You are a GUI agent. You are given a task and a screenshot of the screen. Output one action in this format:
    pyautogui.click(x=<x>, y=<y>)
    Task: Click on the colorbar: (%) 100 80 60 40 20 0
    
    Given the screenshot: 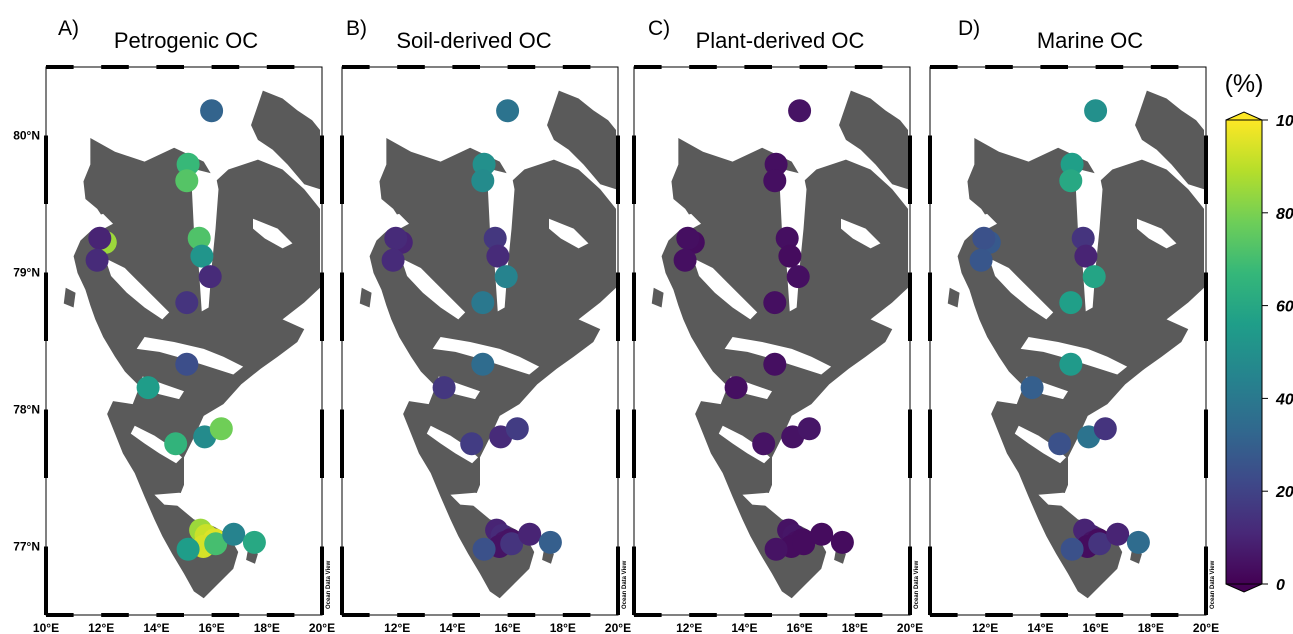 What is the action you would take?
    pyautogui.click(x=1259, y=332)
    